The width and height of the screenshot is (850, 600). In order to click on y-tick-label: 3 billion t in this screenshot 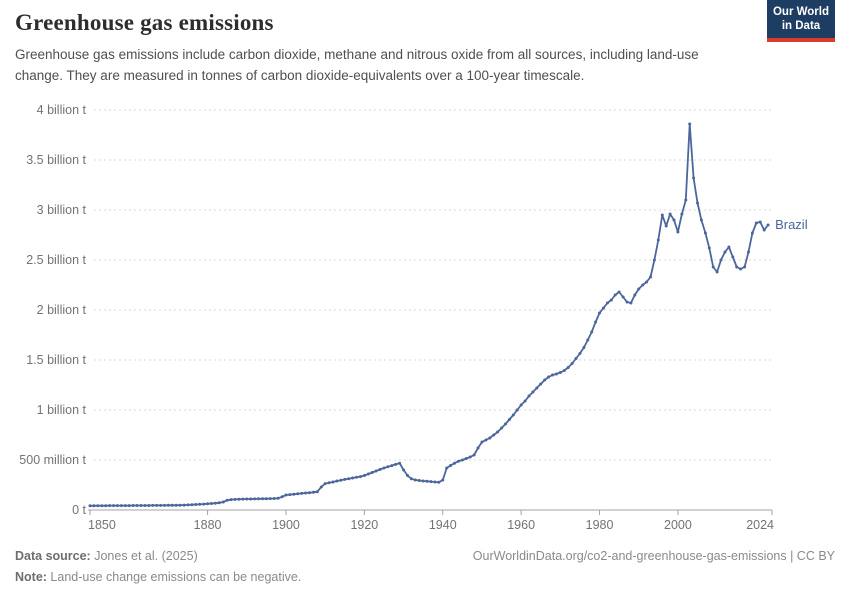, I will do `click(62, 210)`.